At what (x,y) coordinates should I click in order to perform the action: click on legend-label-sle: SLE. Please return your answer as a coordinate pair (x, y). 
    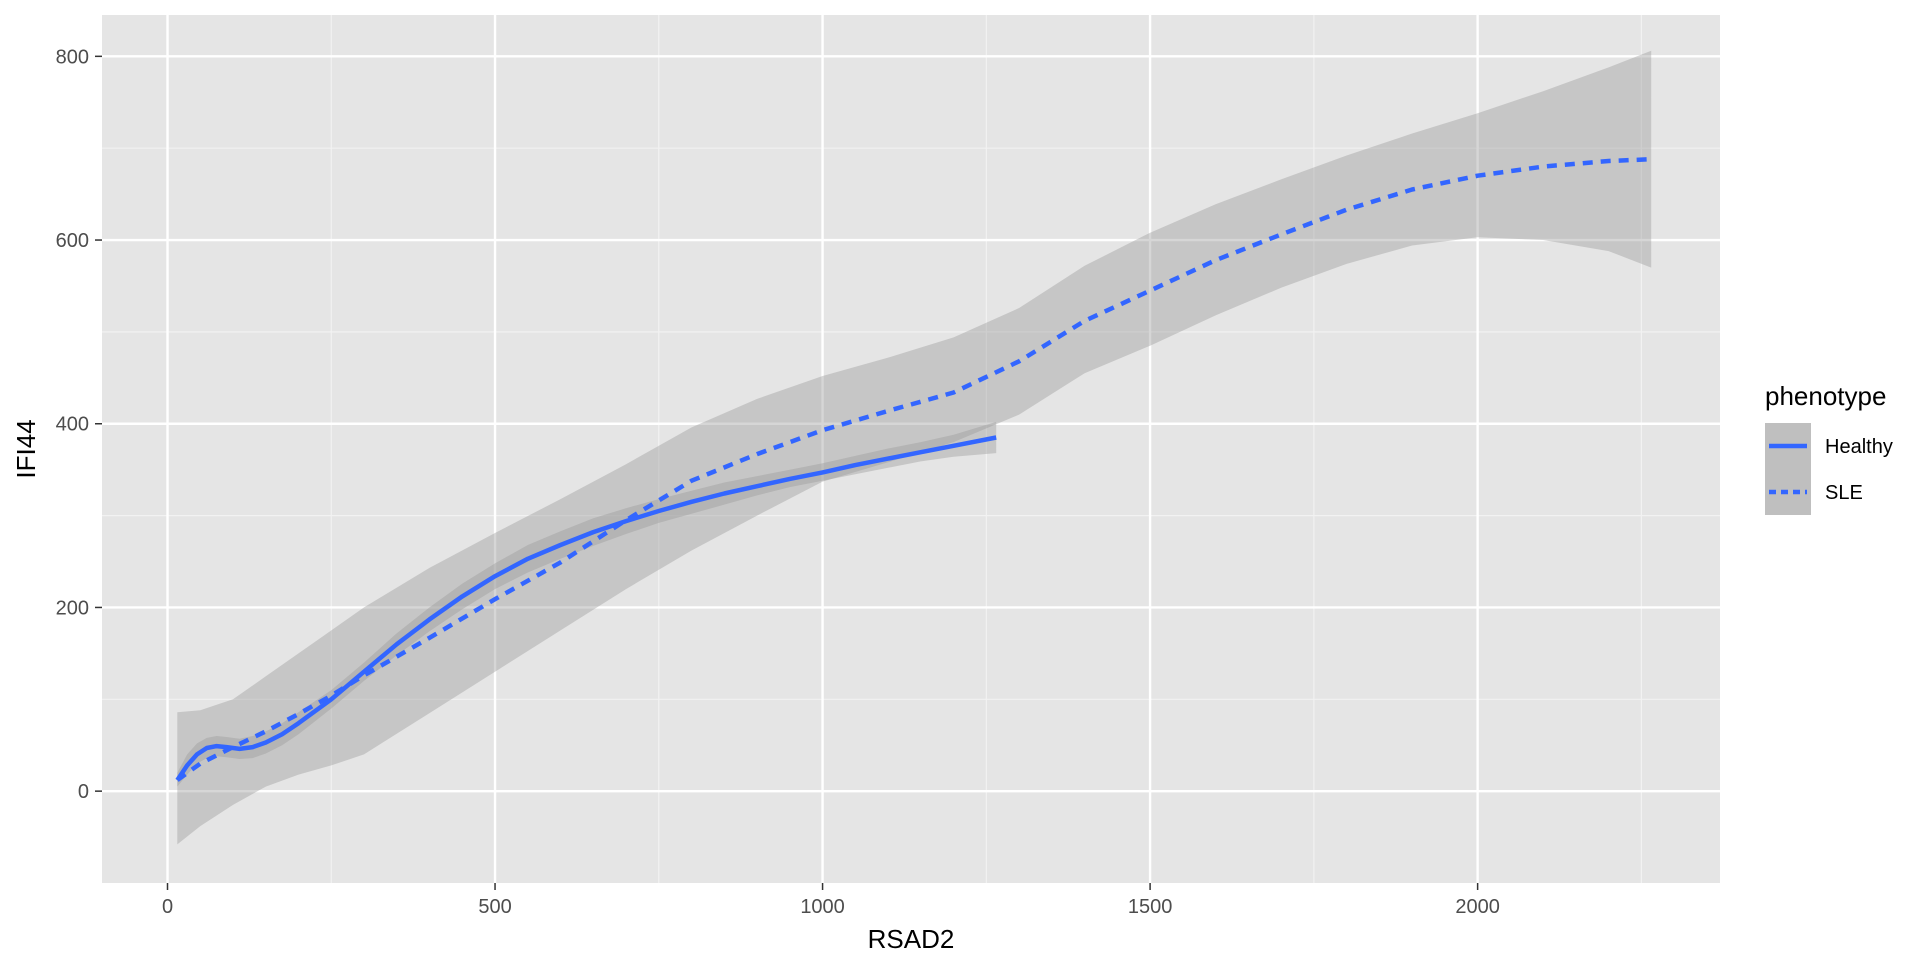
    Looking at the image, I should click on (1844, 493).